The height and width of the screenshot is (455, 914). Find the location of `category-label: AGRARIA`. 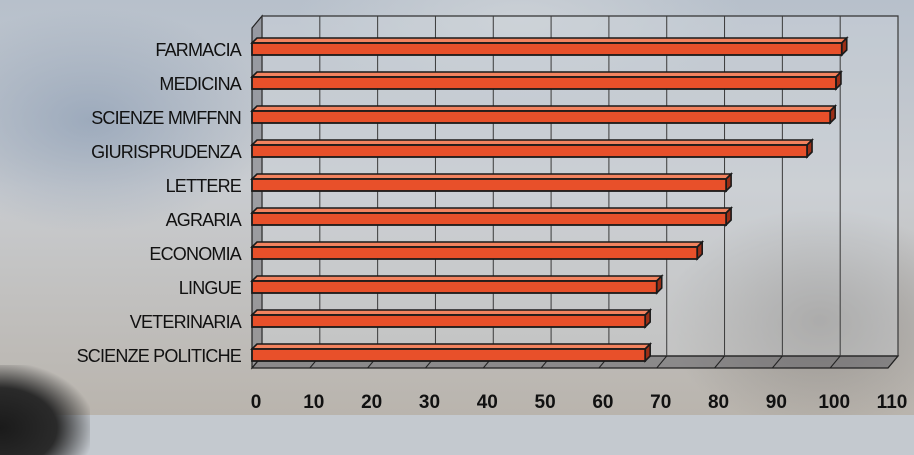

category-label: AGRARIA is located at coordinates (204, 220).